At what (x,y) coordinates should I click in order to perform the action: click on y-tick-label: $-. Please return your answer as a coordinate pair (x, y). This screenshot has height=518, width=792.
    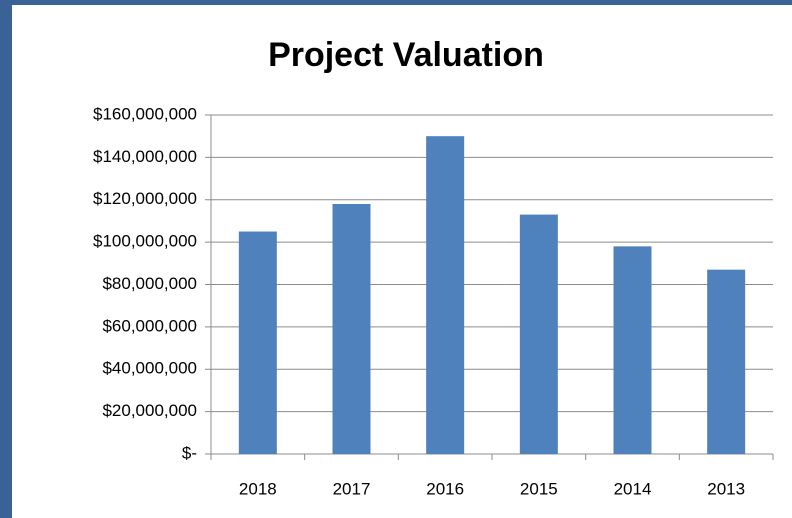
    Looking at the image, I should click on (189, 452).